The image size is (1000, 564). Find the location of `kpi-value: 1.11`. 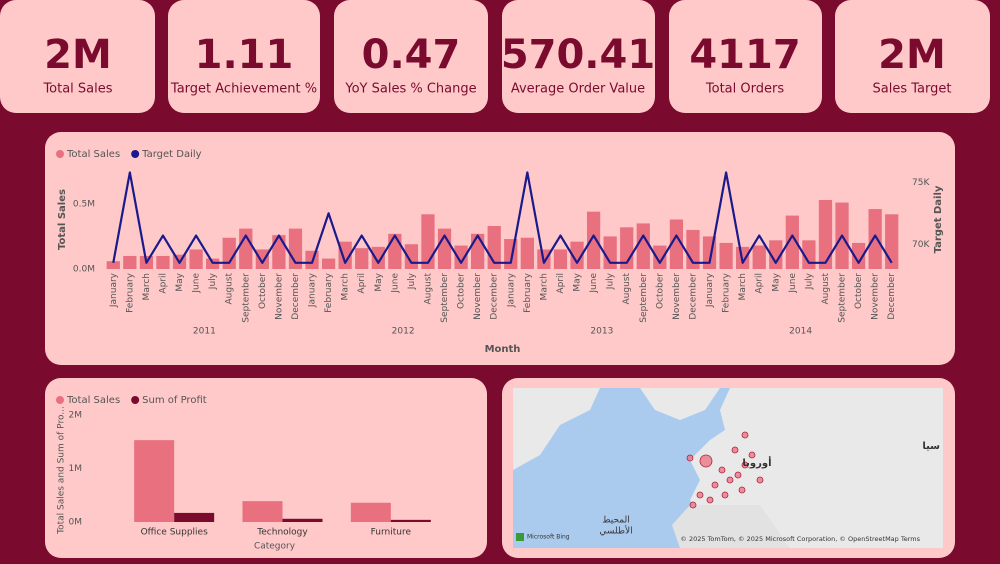

kpi-value: 1.11 is located at coordinates (244, 55).